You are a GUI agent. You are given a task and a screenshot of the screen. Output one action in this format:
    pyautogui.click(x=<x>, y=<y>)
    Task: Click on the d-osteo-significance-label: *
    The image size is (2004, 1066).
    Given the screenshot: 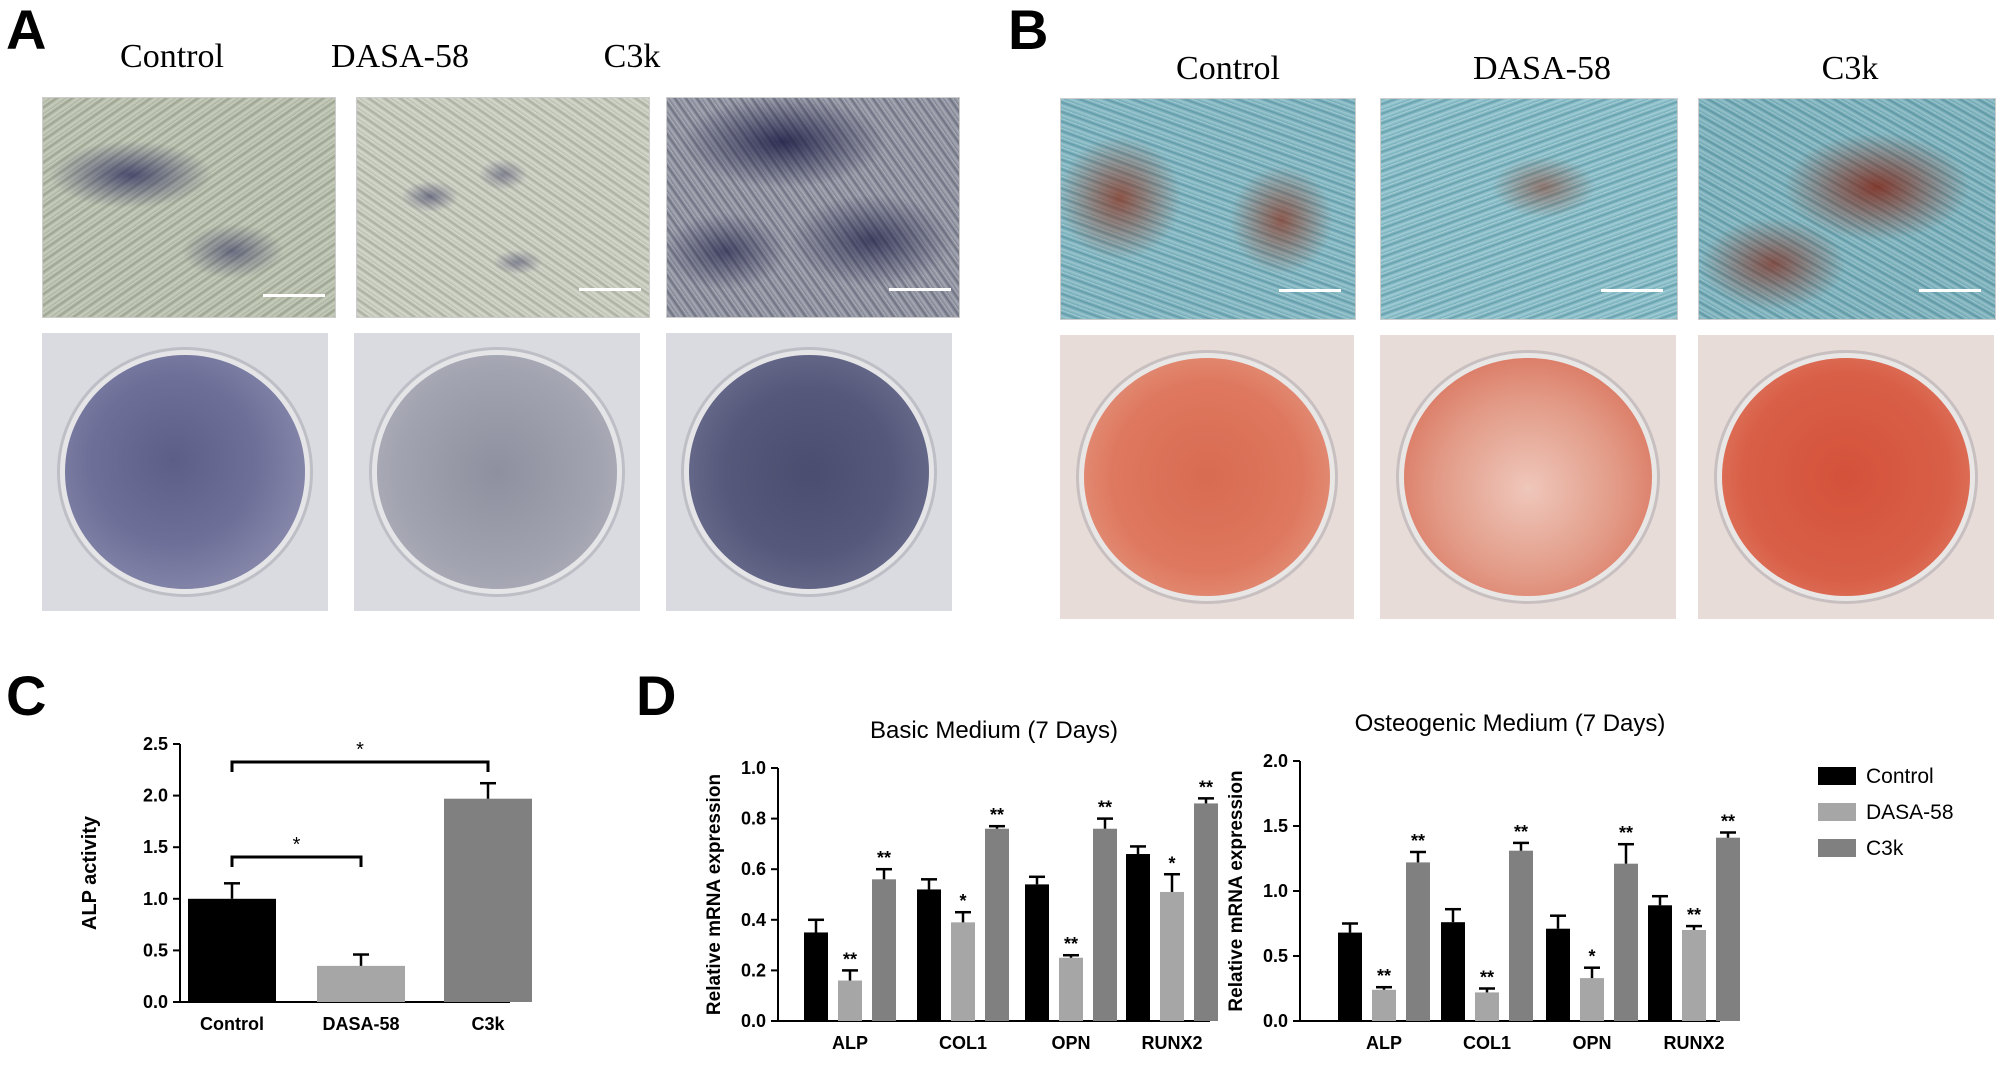 What is the action you would take?
    pyautogui.click(x=1591, y=957)
    